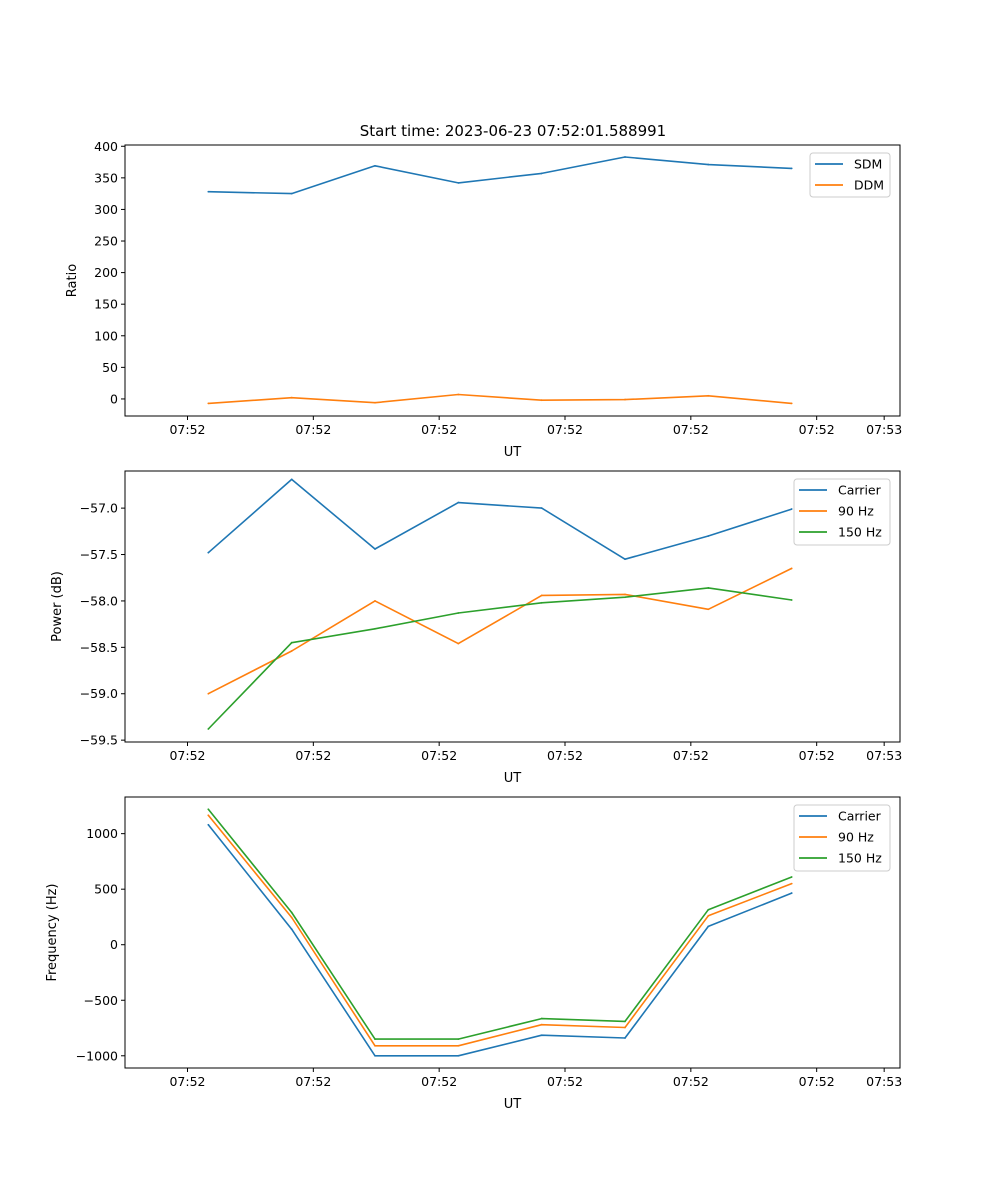 This screenshot has width=1000, height=1200. I want to click on y-tick-label: 200, so click(106, 272).